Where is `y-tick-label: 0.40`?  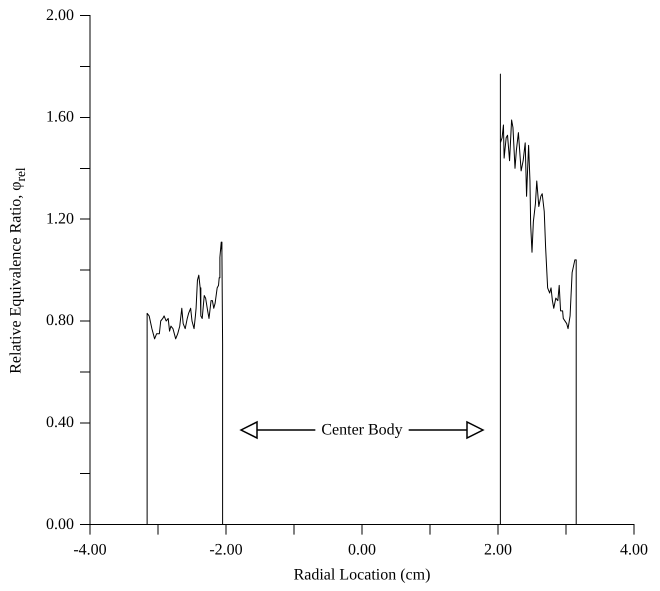
y-tick-label: 0.40 is located at coordinates (60, 423).